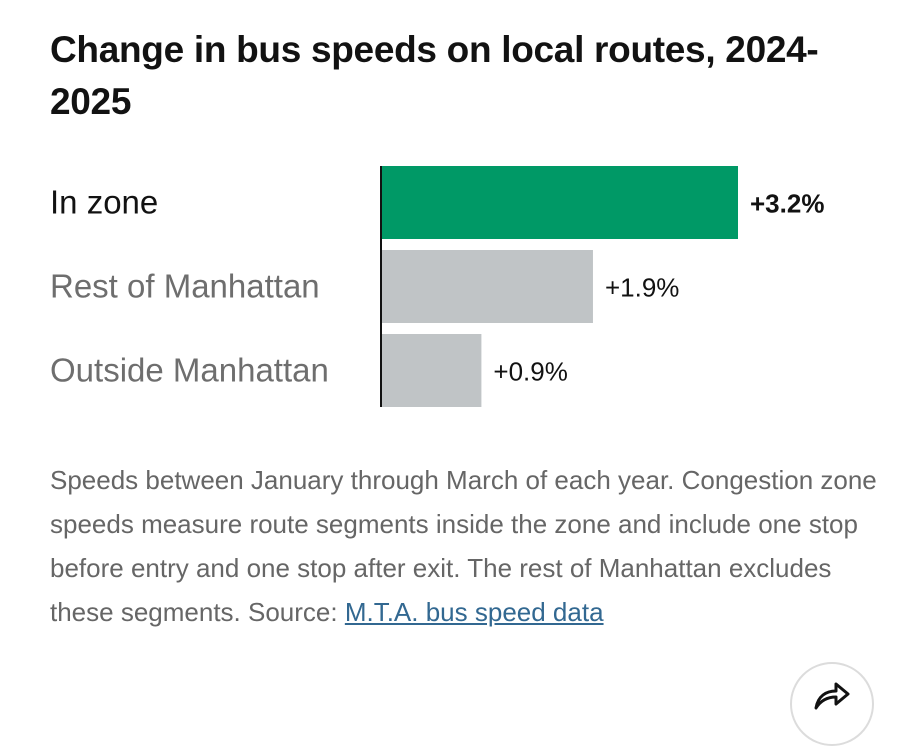 The width and height of the screenshot is (923, 746). I want to click on value-label: +1.9%, so click(642, 288).